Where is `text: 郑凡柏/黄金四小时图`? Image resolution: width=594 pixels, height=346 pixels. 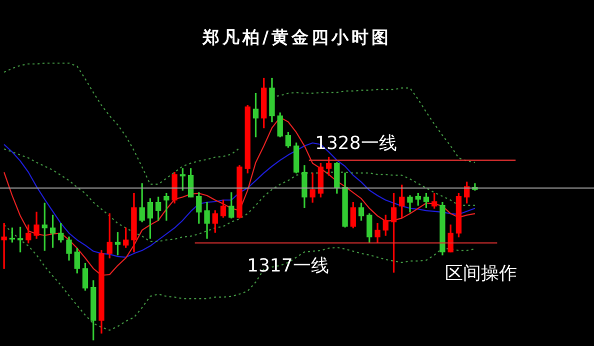 text: 郑凡柏/黄金四小时图 is located at coordinates (297, 38).